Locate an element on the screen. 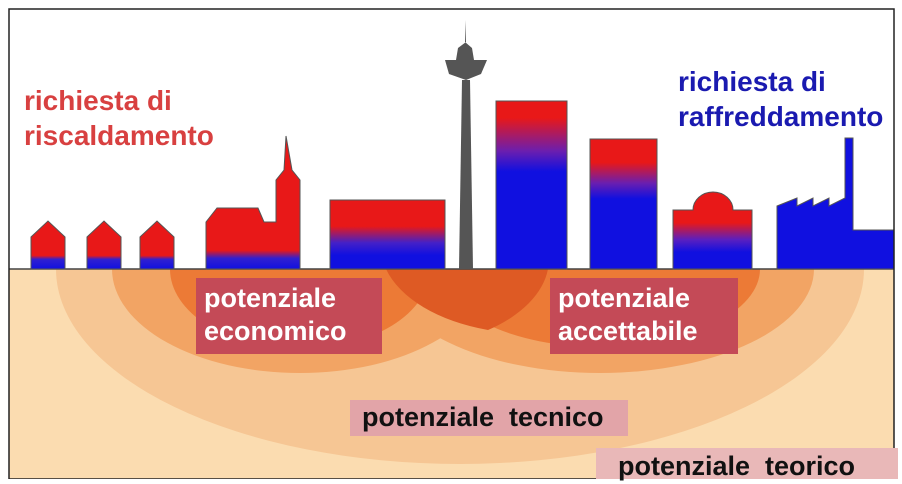 The width and height of the screenshot is (902, 484). overlap-zone is located at coordinates (467, 299).